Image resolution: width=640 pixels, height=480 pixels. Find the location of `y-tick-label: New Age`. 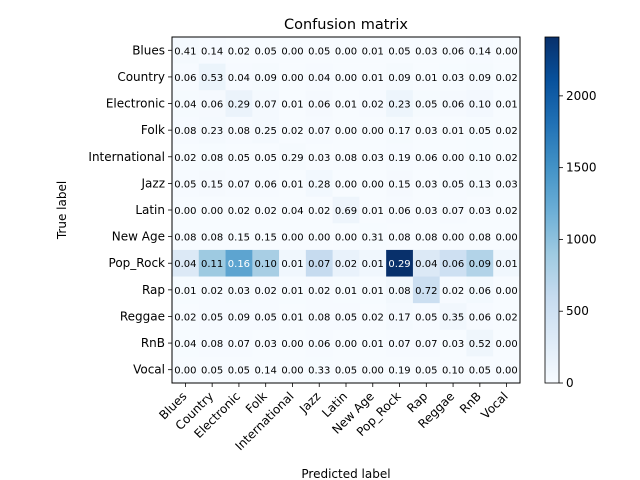

y-tick-label: New Age is located at coordinates (138, 237).